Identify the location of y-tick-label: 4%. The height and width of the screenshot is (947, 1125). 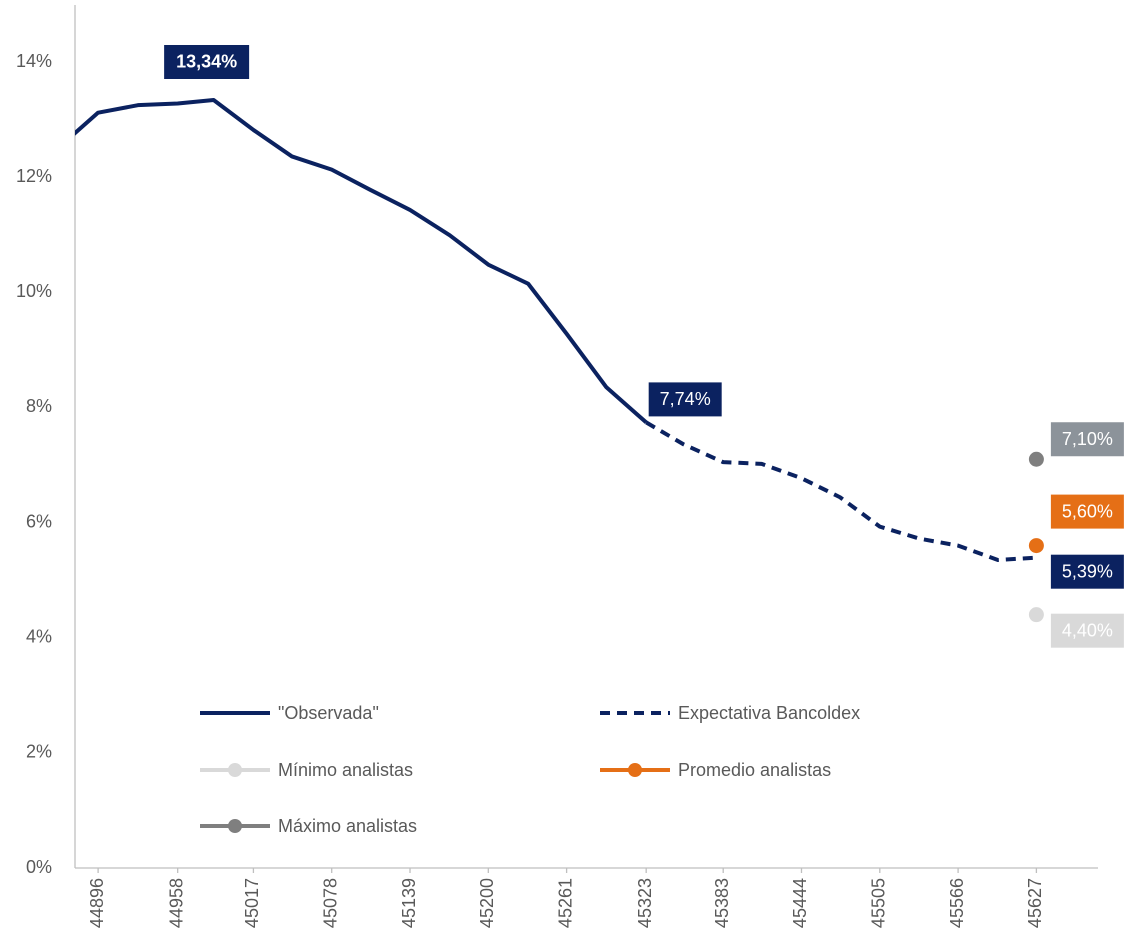
(39, 636).